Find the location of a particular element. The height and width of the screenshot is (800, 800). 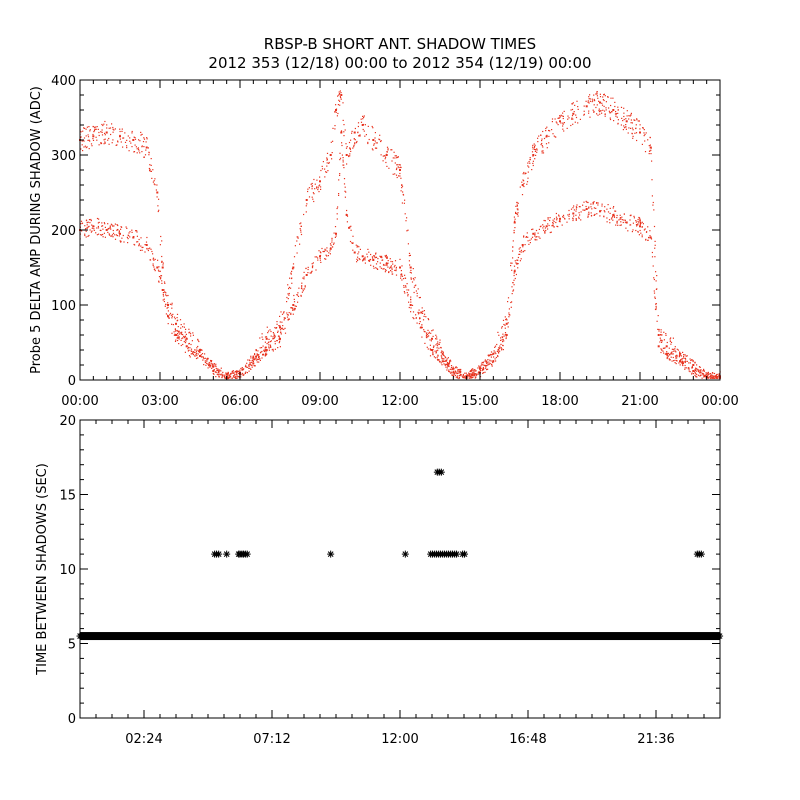

top-y-tick-label: 400 is located at coordinates (63, 81).